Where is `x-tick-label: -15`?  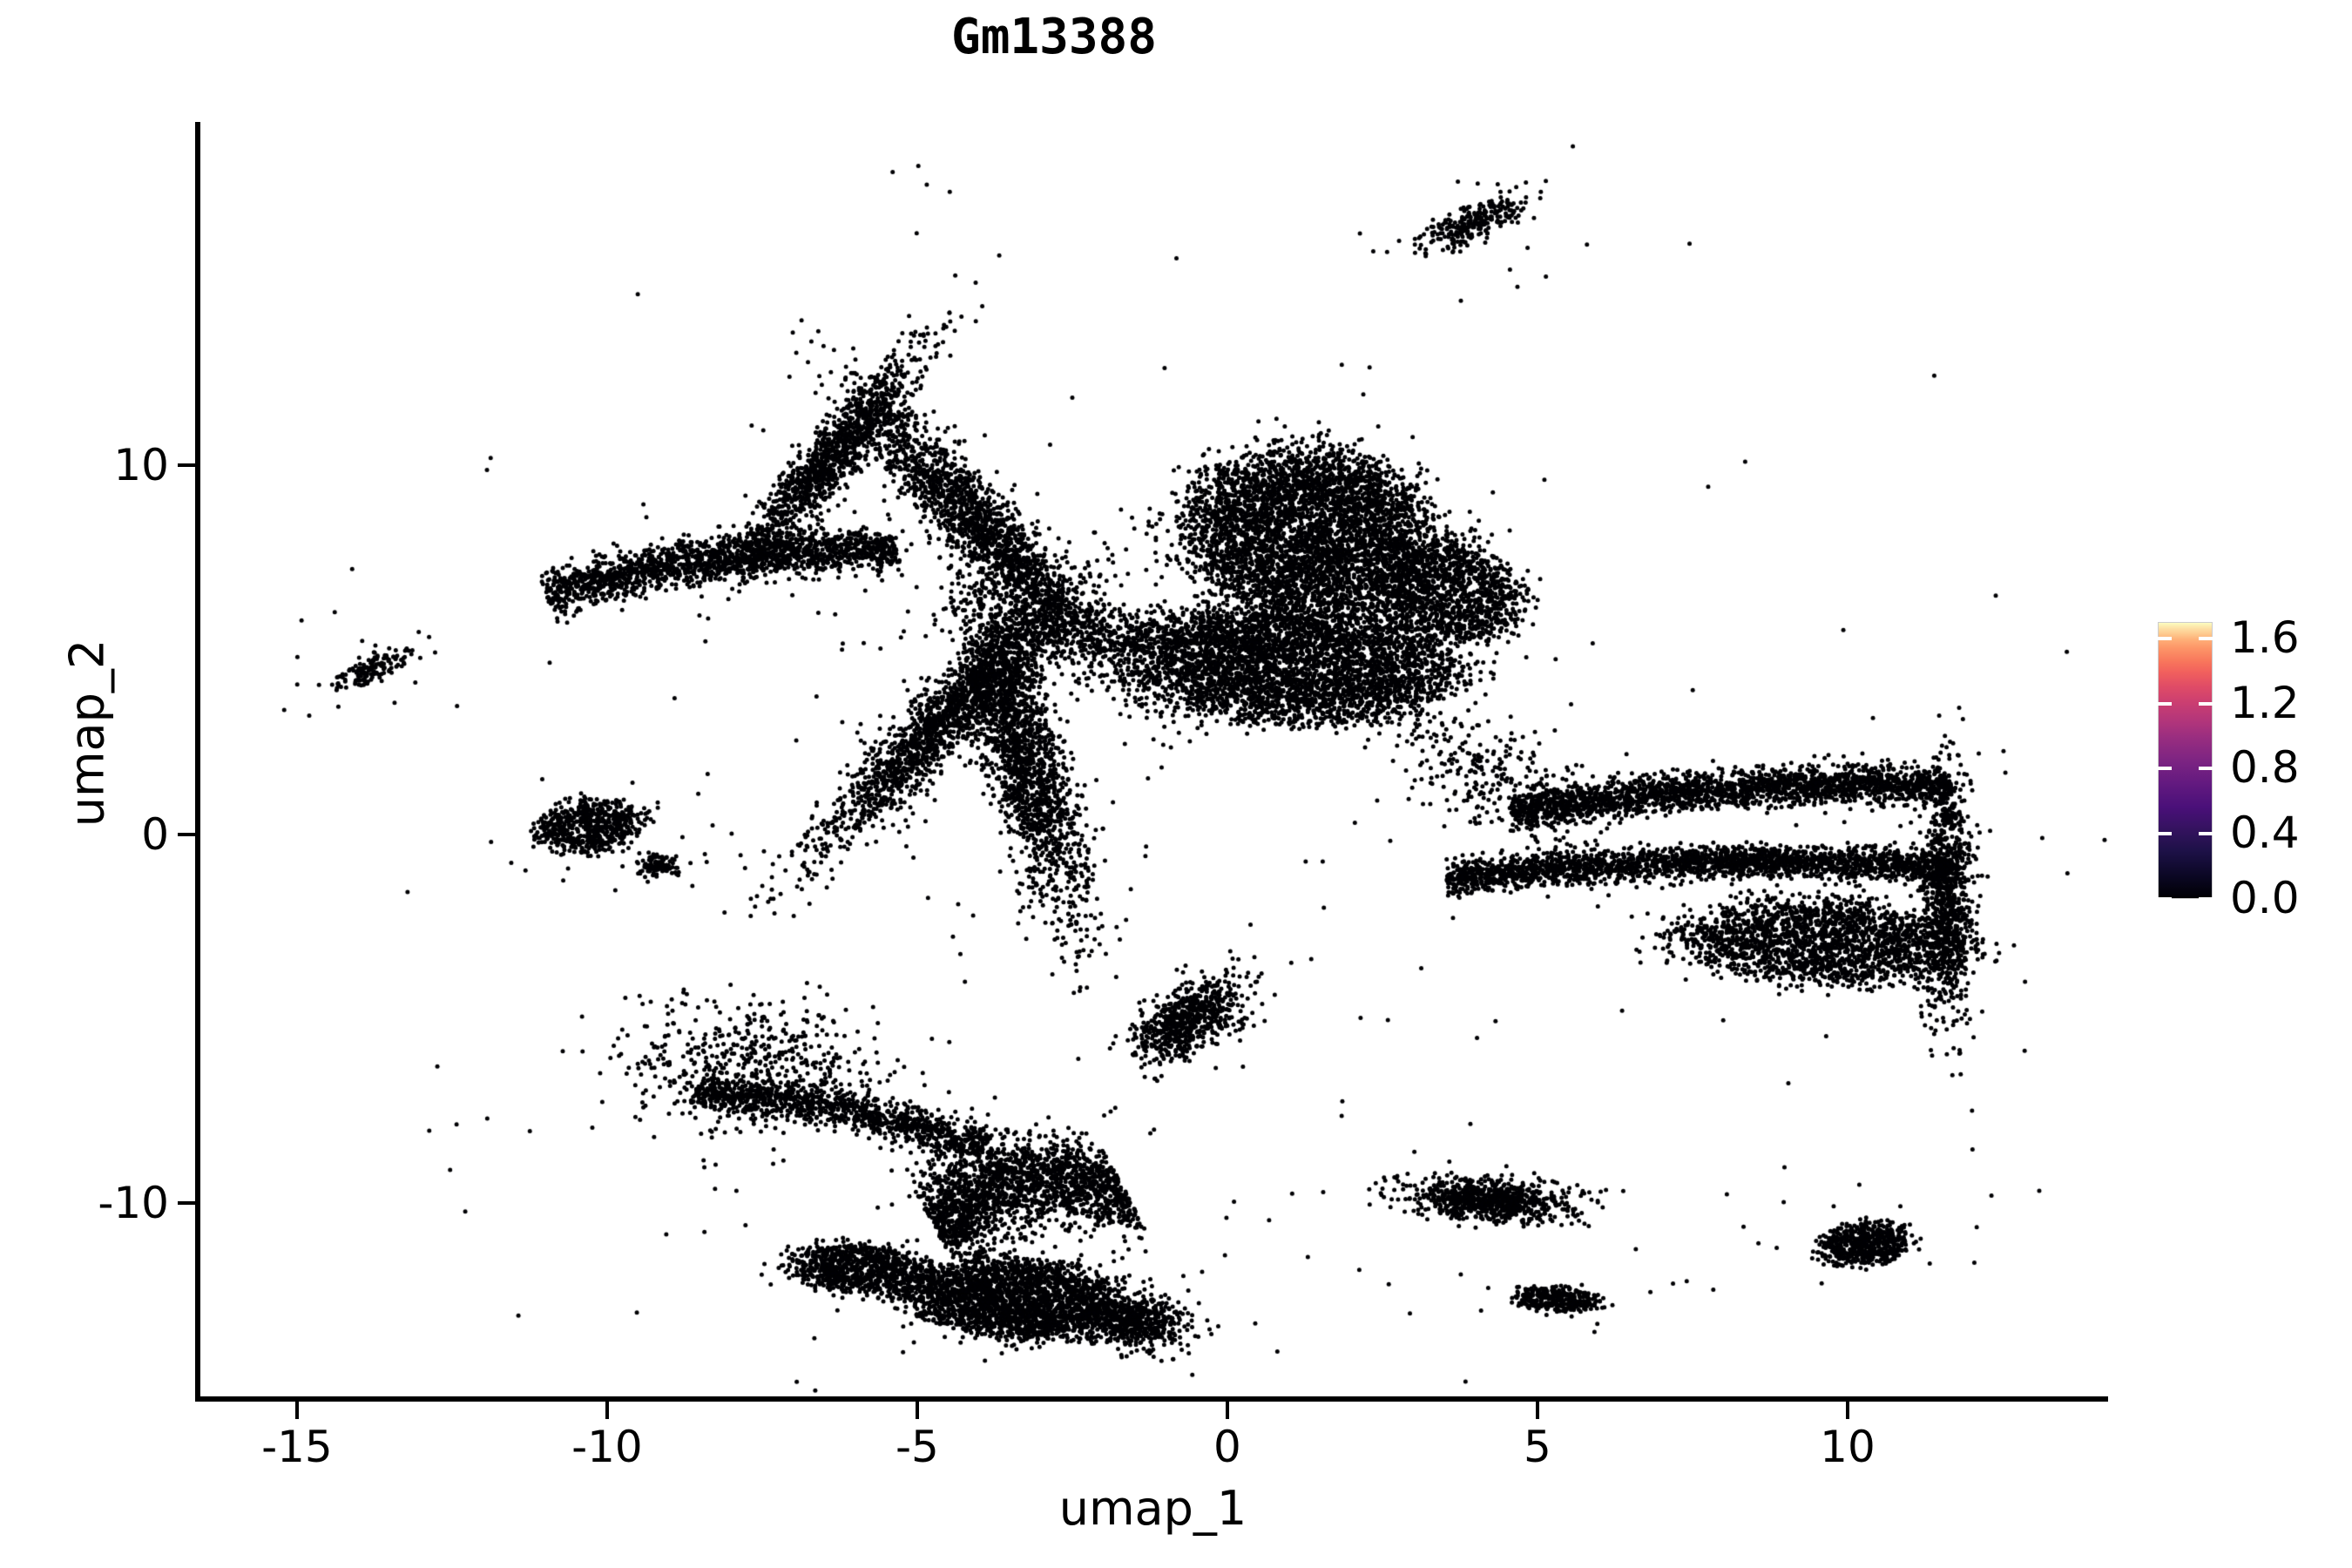 x-tick-label: -15 is located at coordinates (297, 1447).